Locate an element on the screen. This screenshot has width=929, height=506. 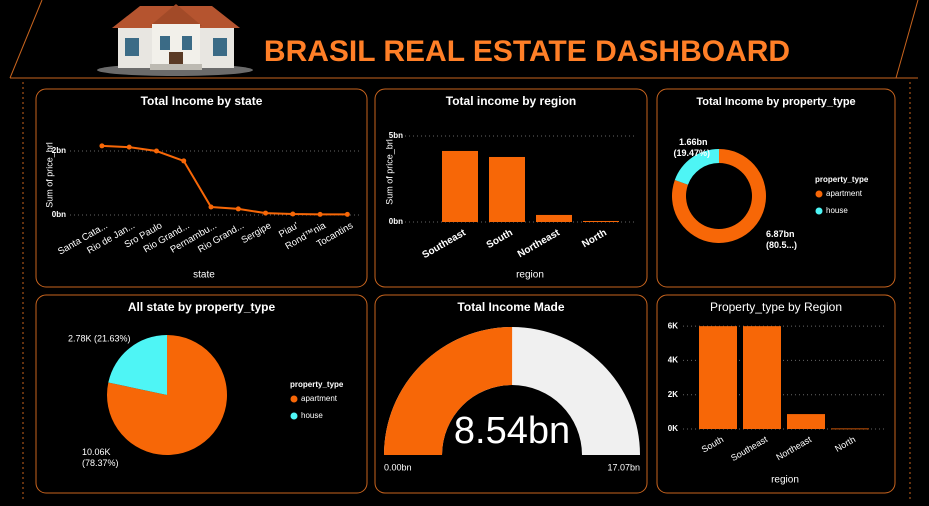
y-tick-label: 2bn is located at coordinates (59, 150).